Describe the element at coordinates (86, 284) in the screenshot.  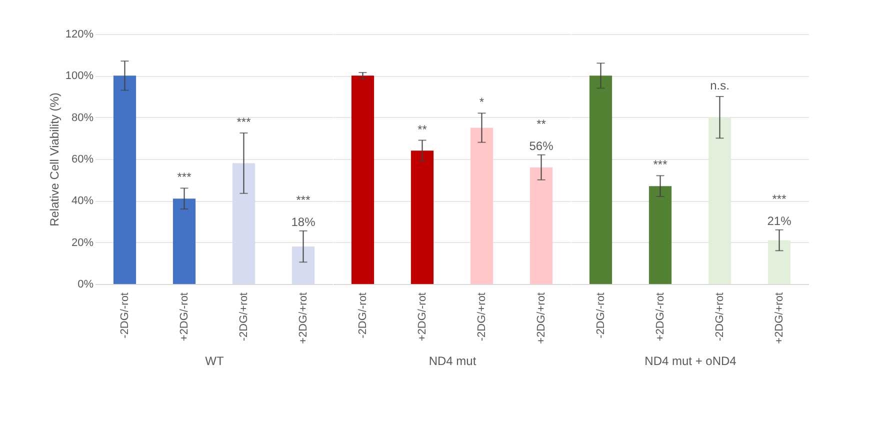
I see `y-tick-label: 0%` at that location.